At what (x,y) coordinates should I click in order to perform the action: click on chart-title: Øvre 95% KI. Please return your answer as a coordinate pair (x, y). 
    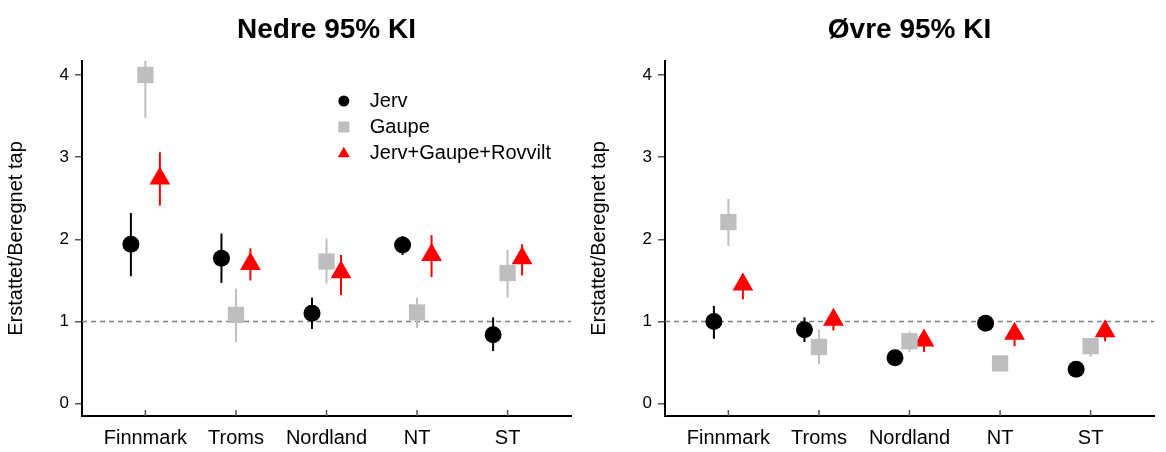
    Looking at the image, I should click on (909, 28).